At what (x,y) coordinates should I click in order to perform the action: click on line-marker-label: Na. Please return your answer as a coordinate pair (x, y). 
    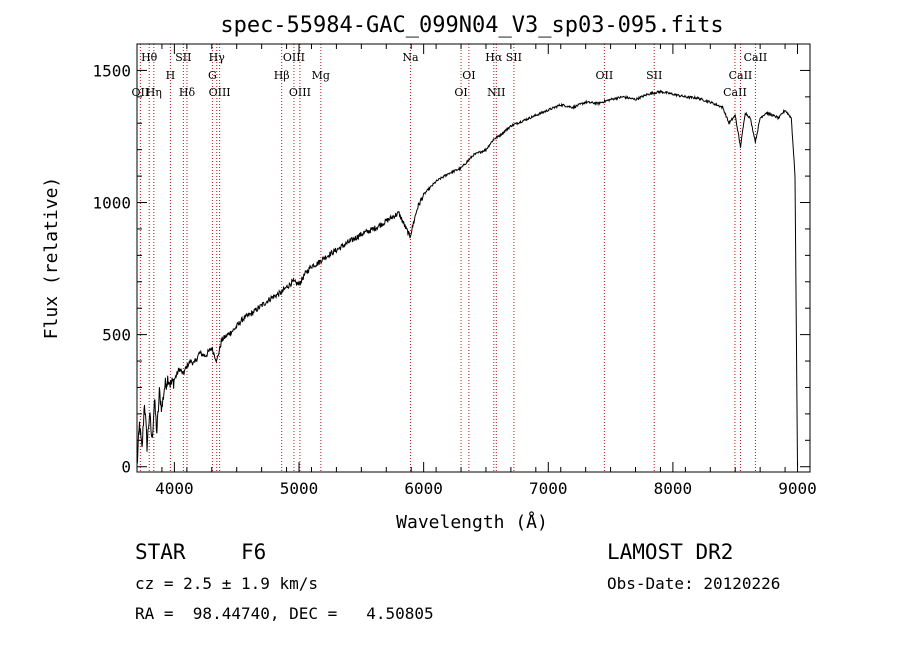
    Looking at the image, I should click on (410, 57).